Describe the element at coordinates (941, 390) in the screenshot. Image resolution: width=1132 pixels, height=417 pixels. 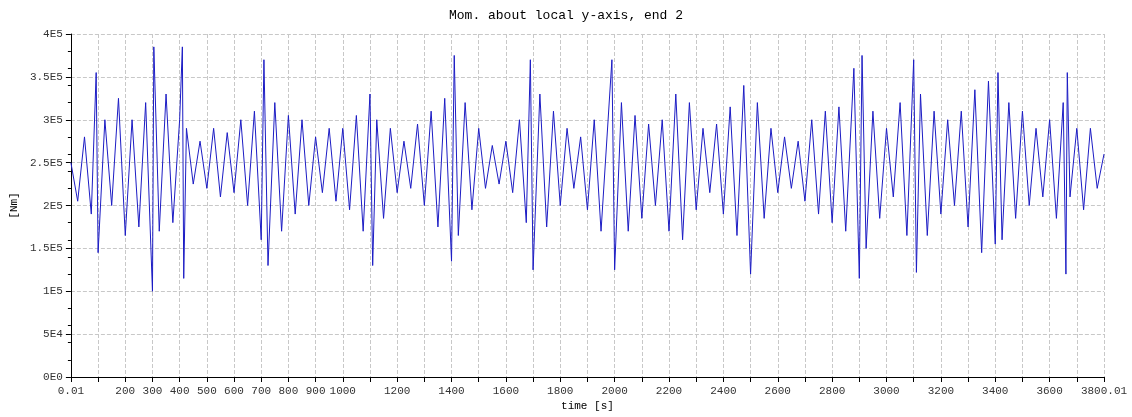
I see `x-tick-label: 3200` at that location.